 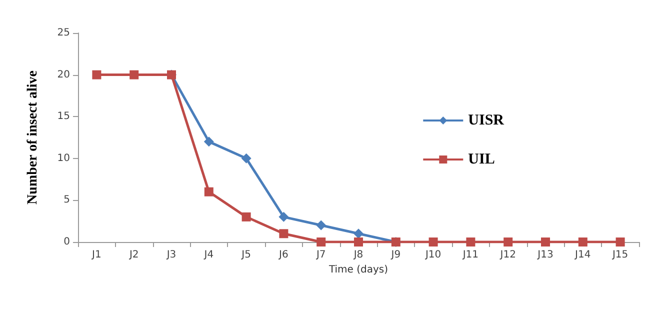 What do you see at coordinates (67, 200) in the screenshot?
I see `y-tick-label: 5` at bounding box center [67, 200].